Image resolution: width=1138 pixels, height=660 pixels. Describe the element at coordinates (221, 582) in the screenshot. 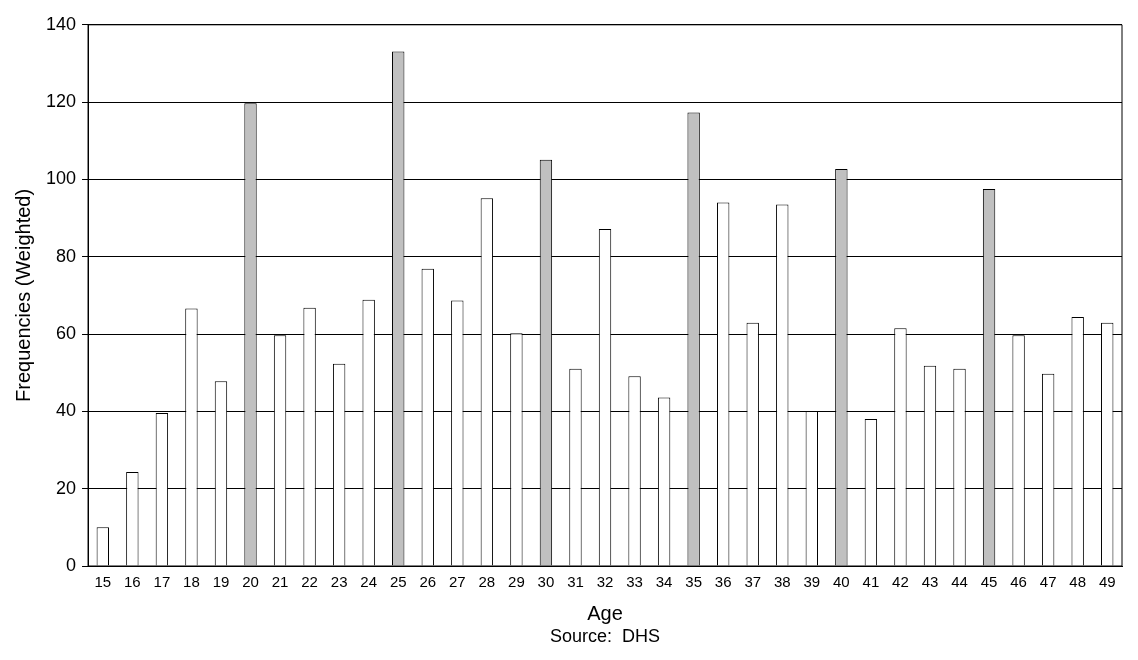

I see `x-tick-label: 19` at that location.